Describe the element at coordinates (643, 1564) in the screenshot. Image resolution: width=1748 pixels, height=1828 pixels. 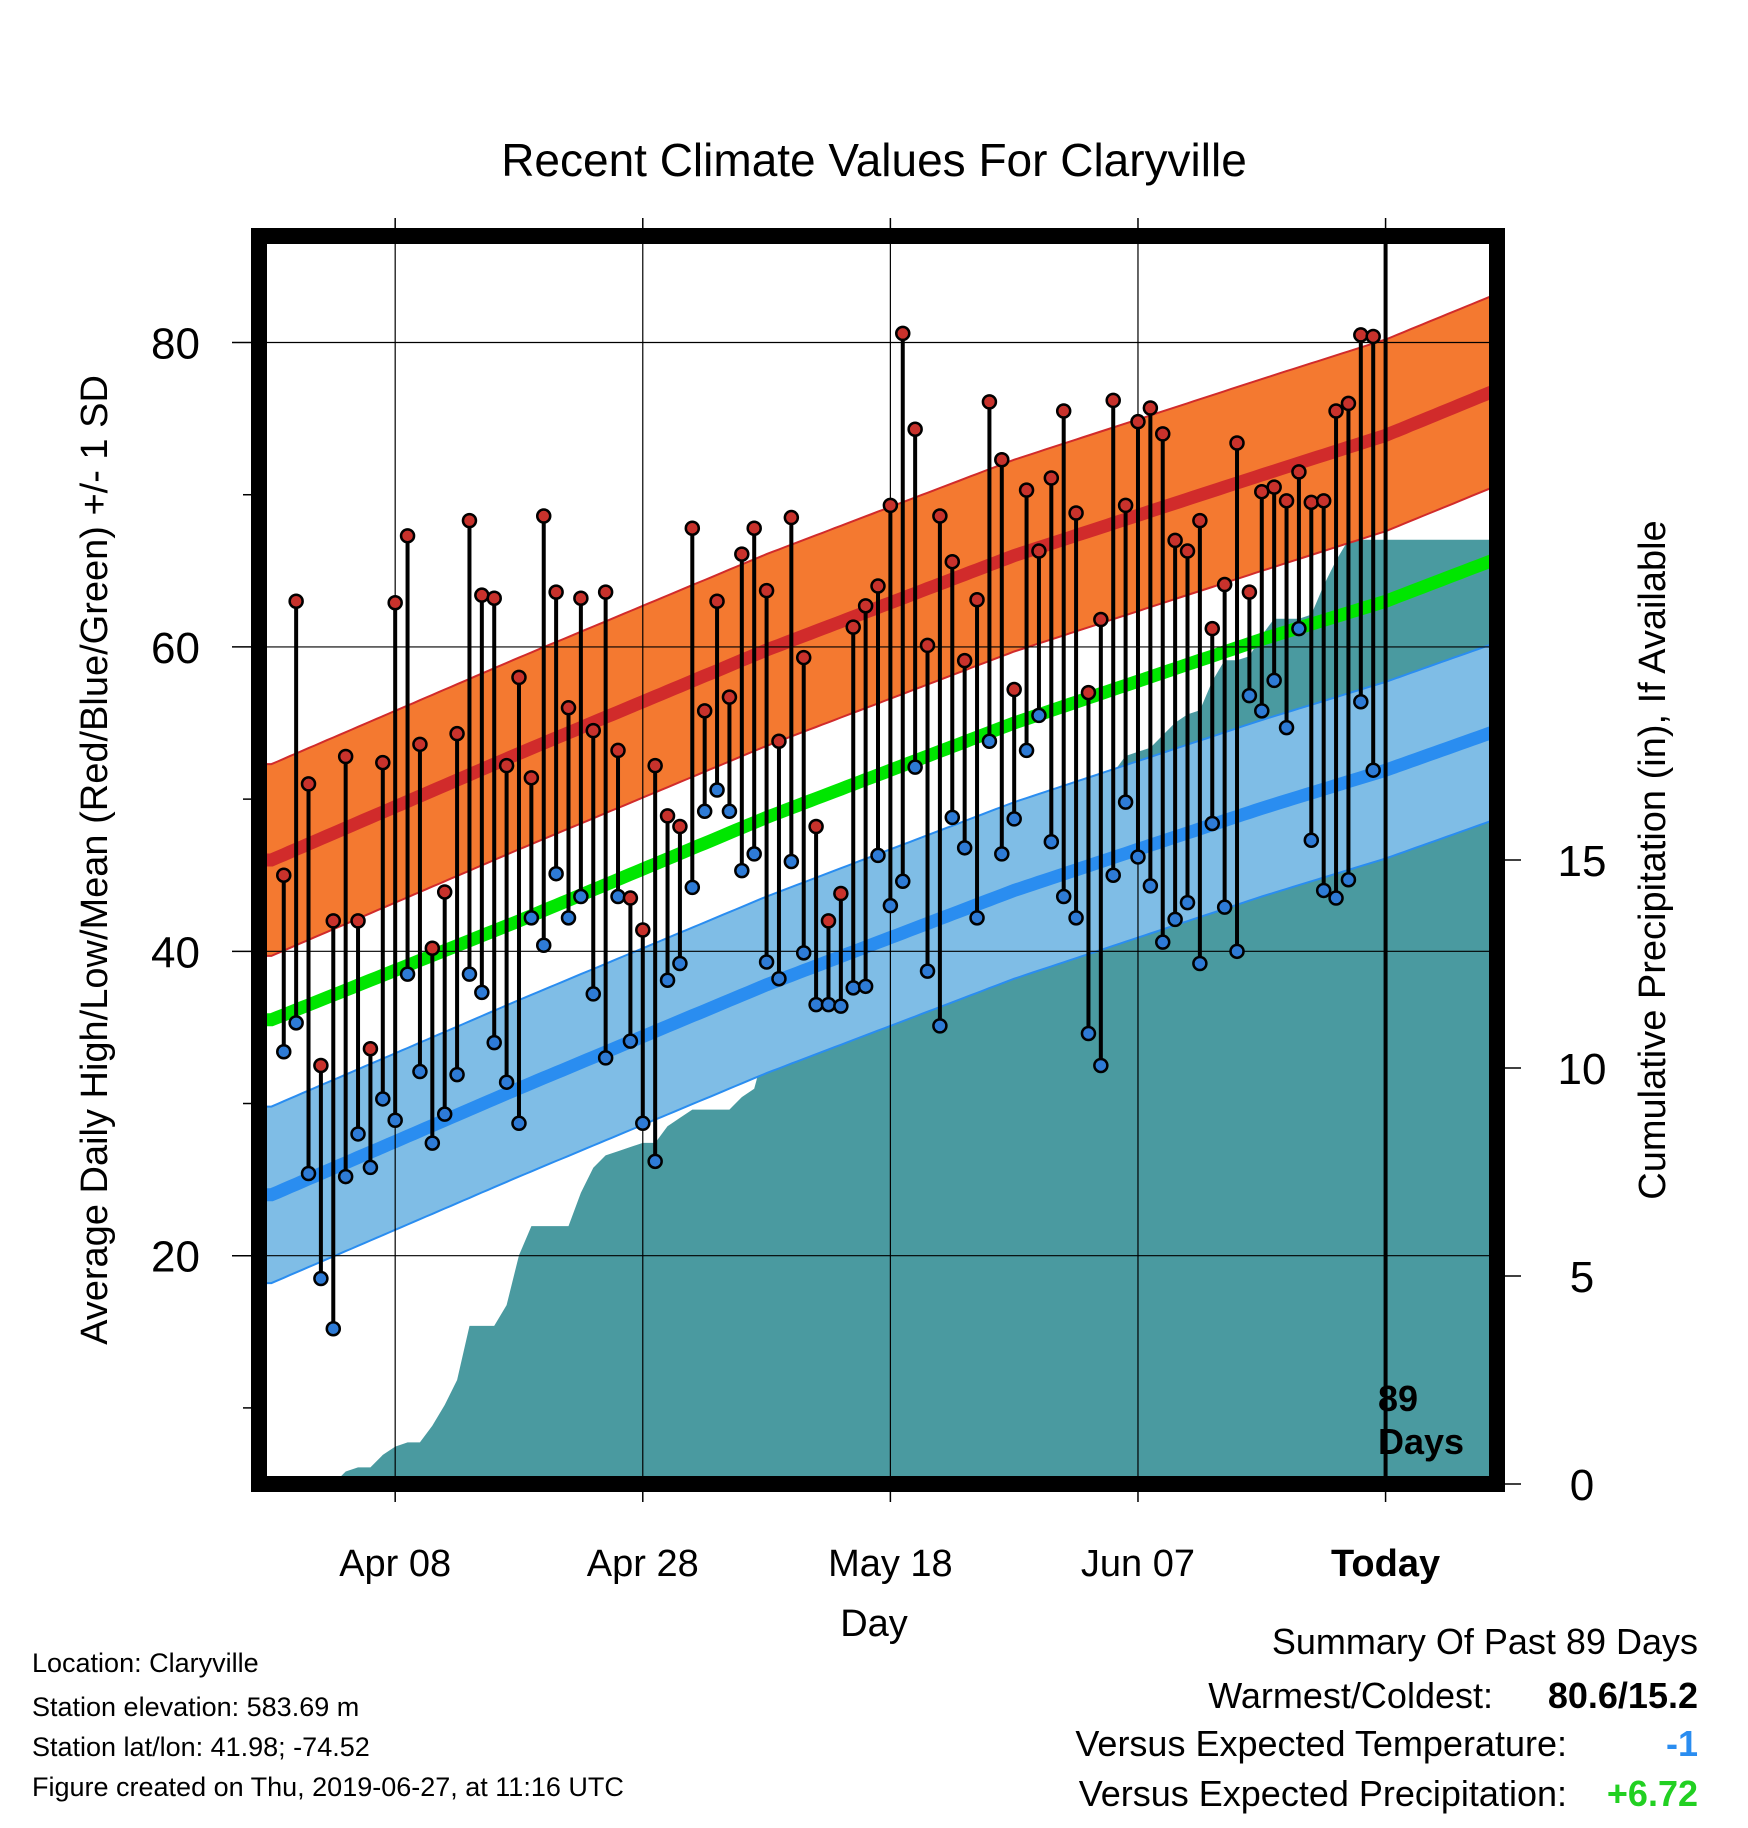
I see `x-tick-label: Apr 28` at that location.